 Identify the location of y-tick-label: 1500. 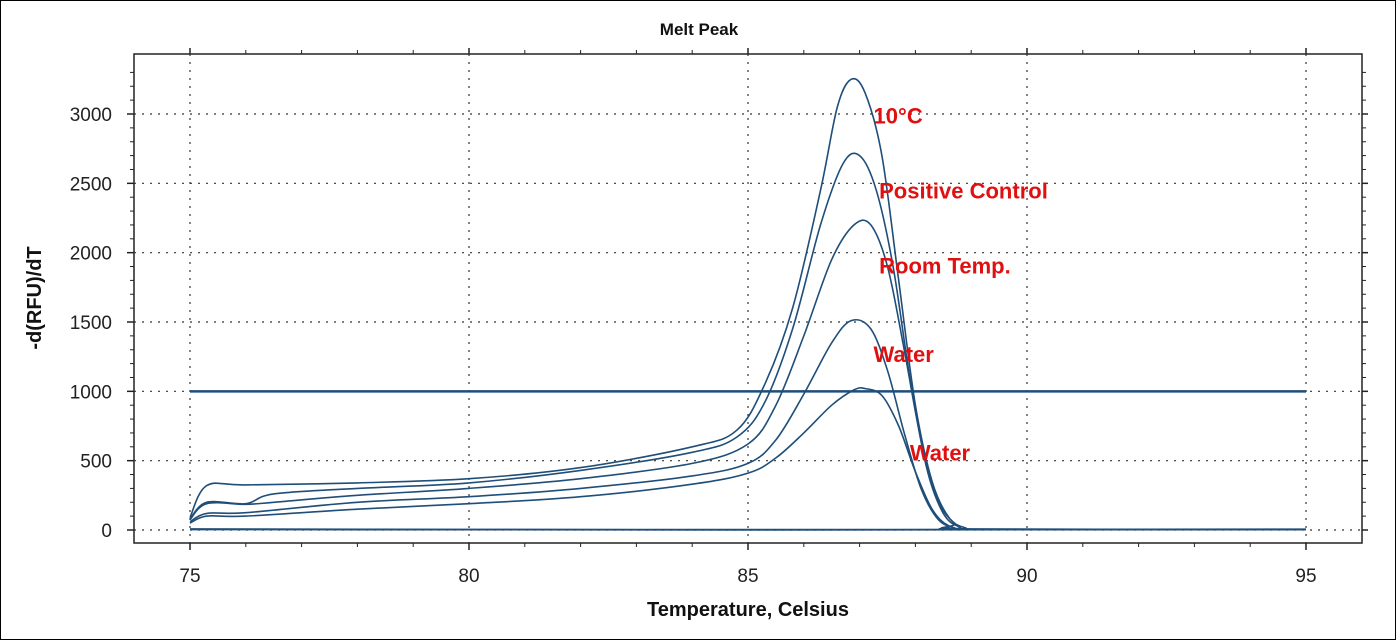
(91, 323).